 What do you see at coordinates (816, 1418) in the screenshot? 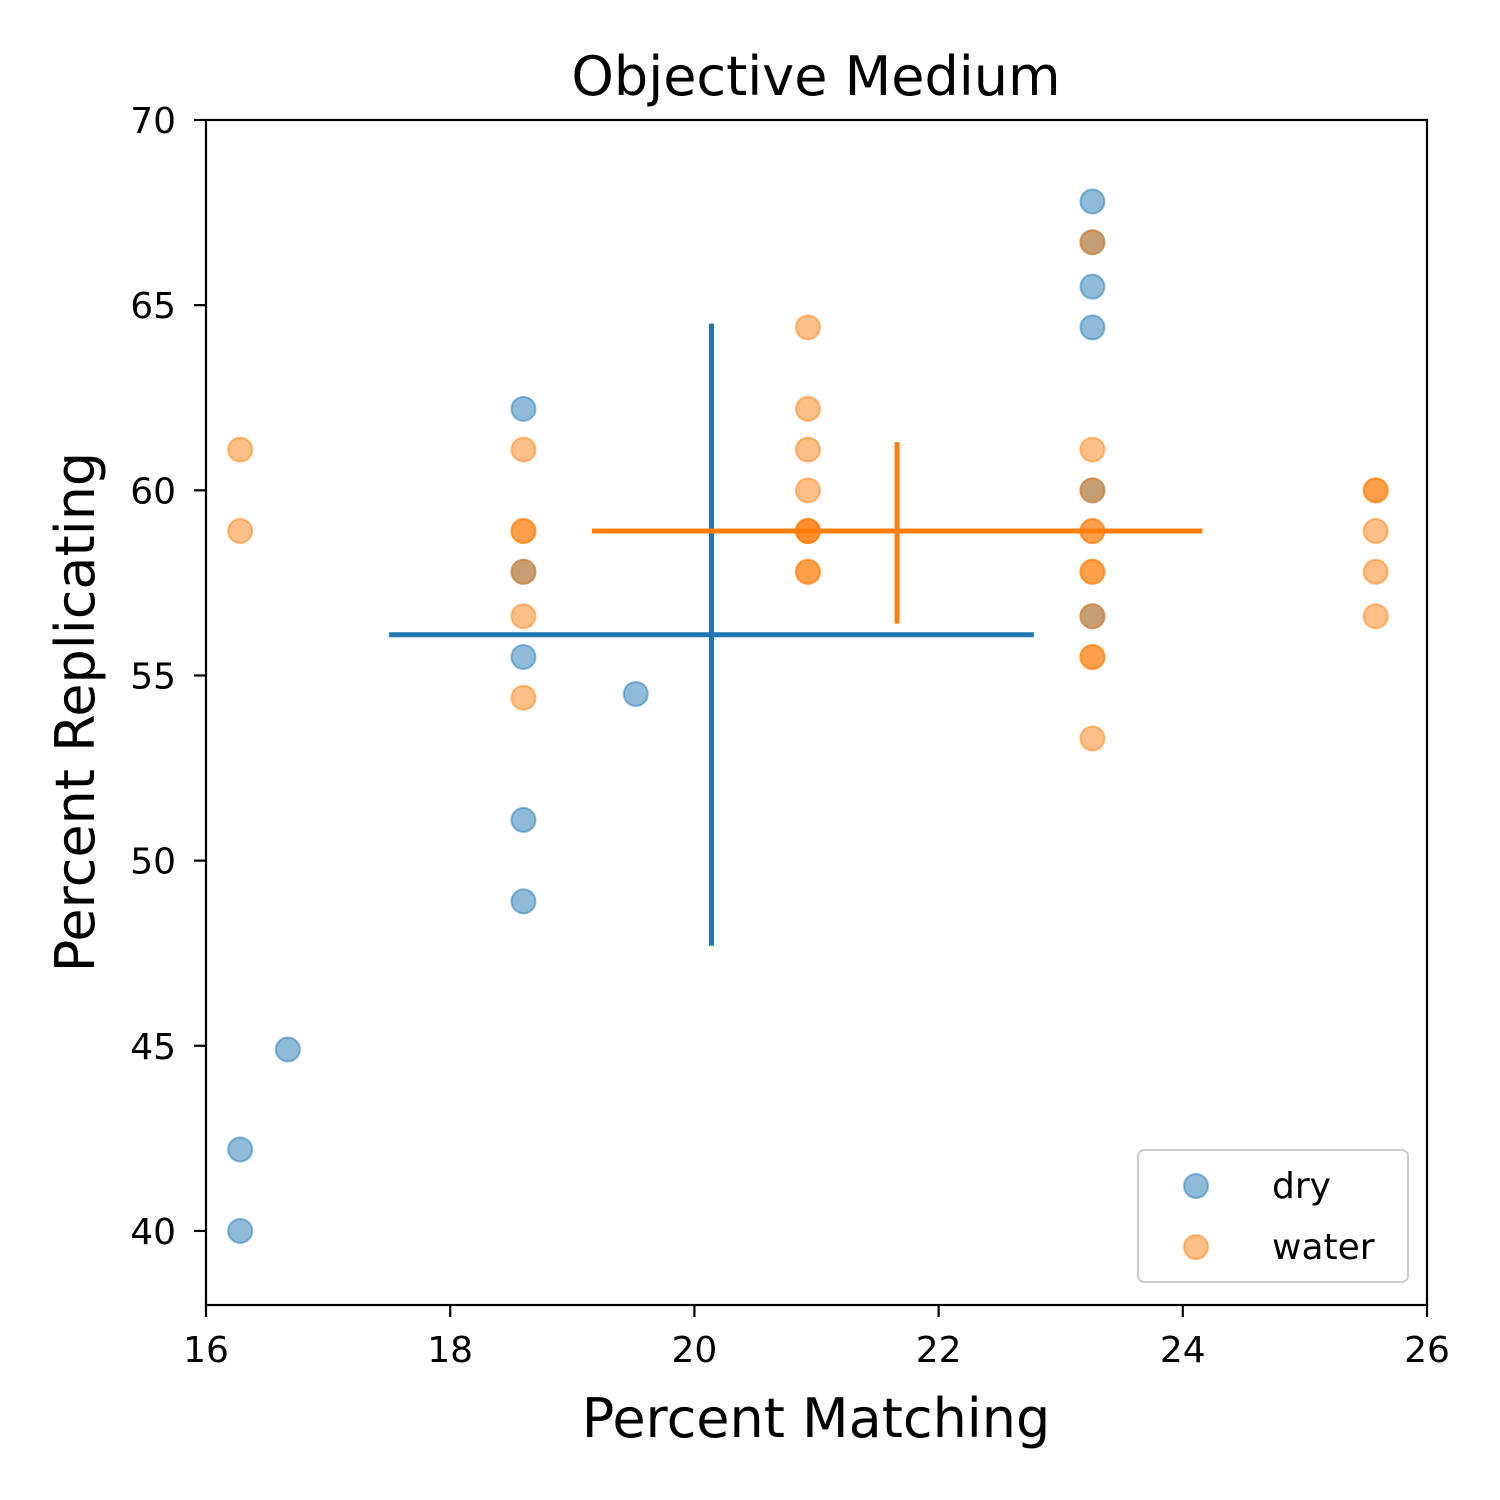
I see `x-axis-label: Percent Matching` at bounding box center [816, 1418].